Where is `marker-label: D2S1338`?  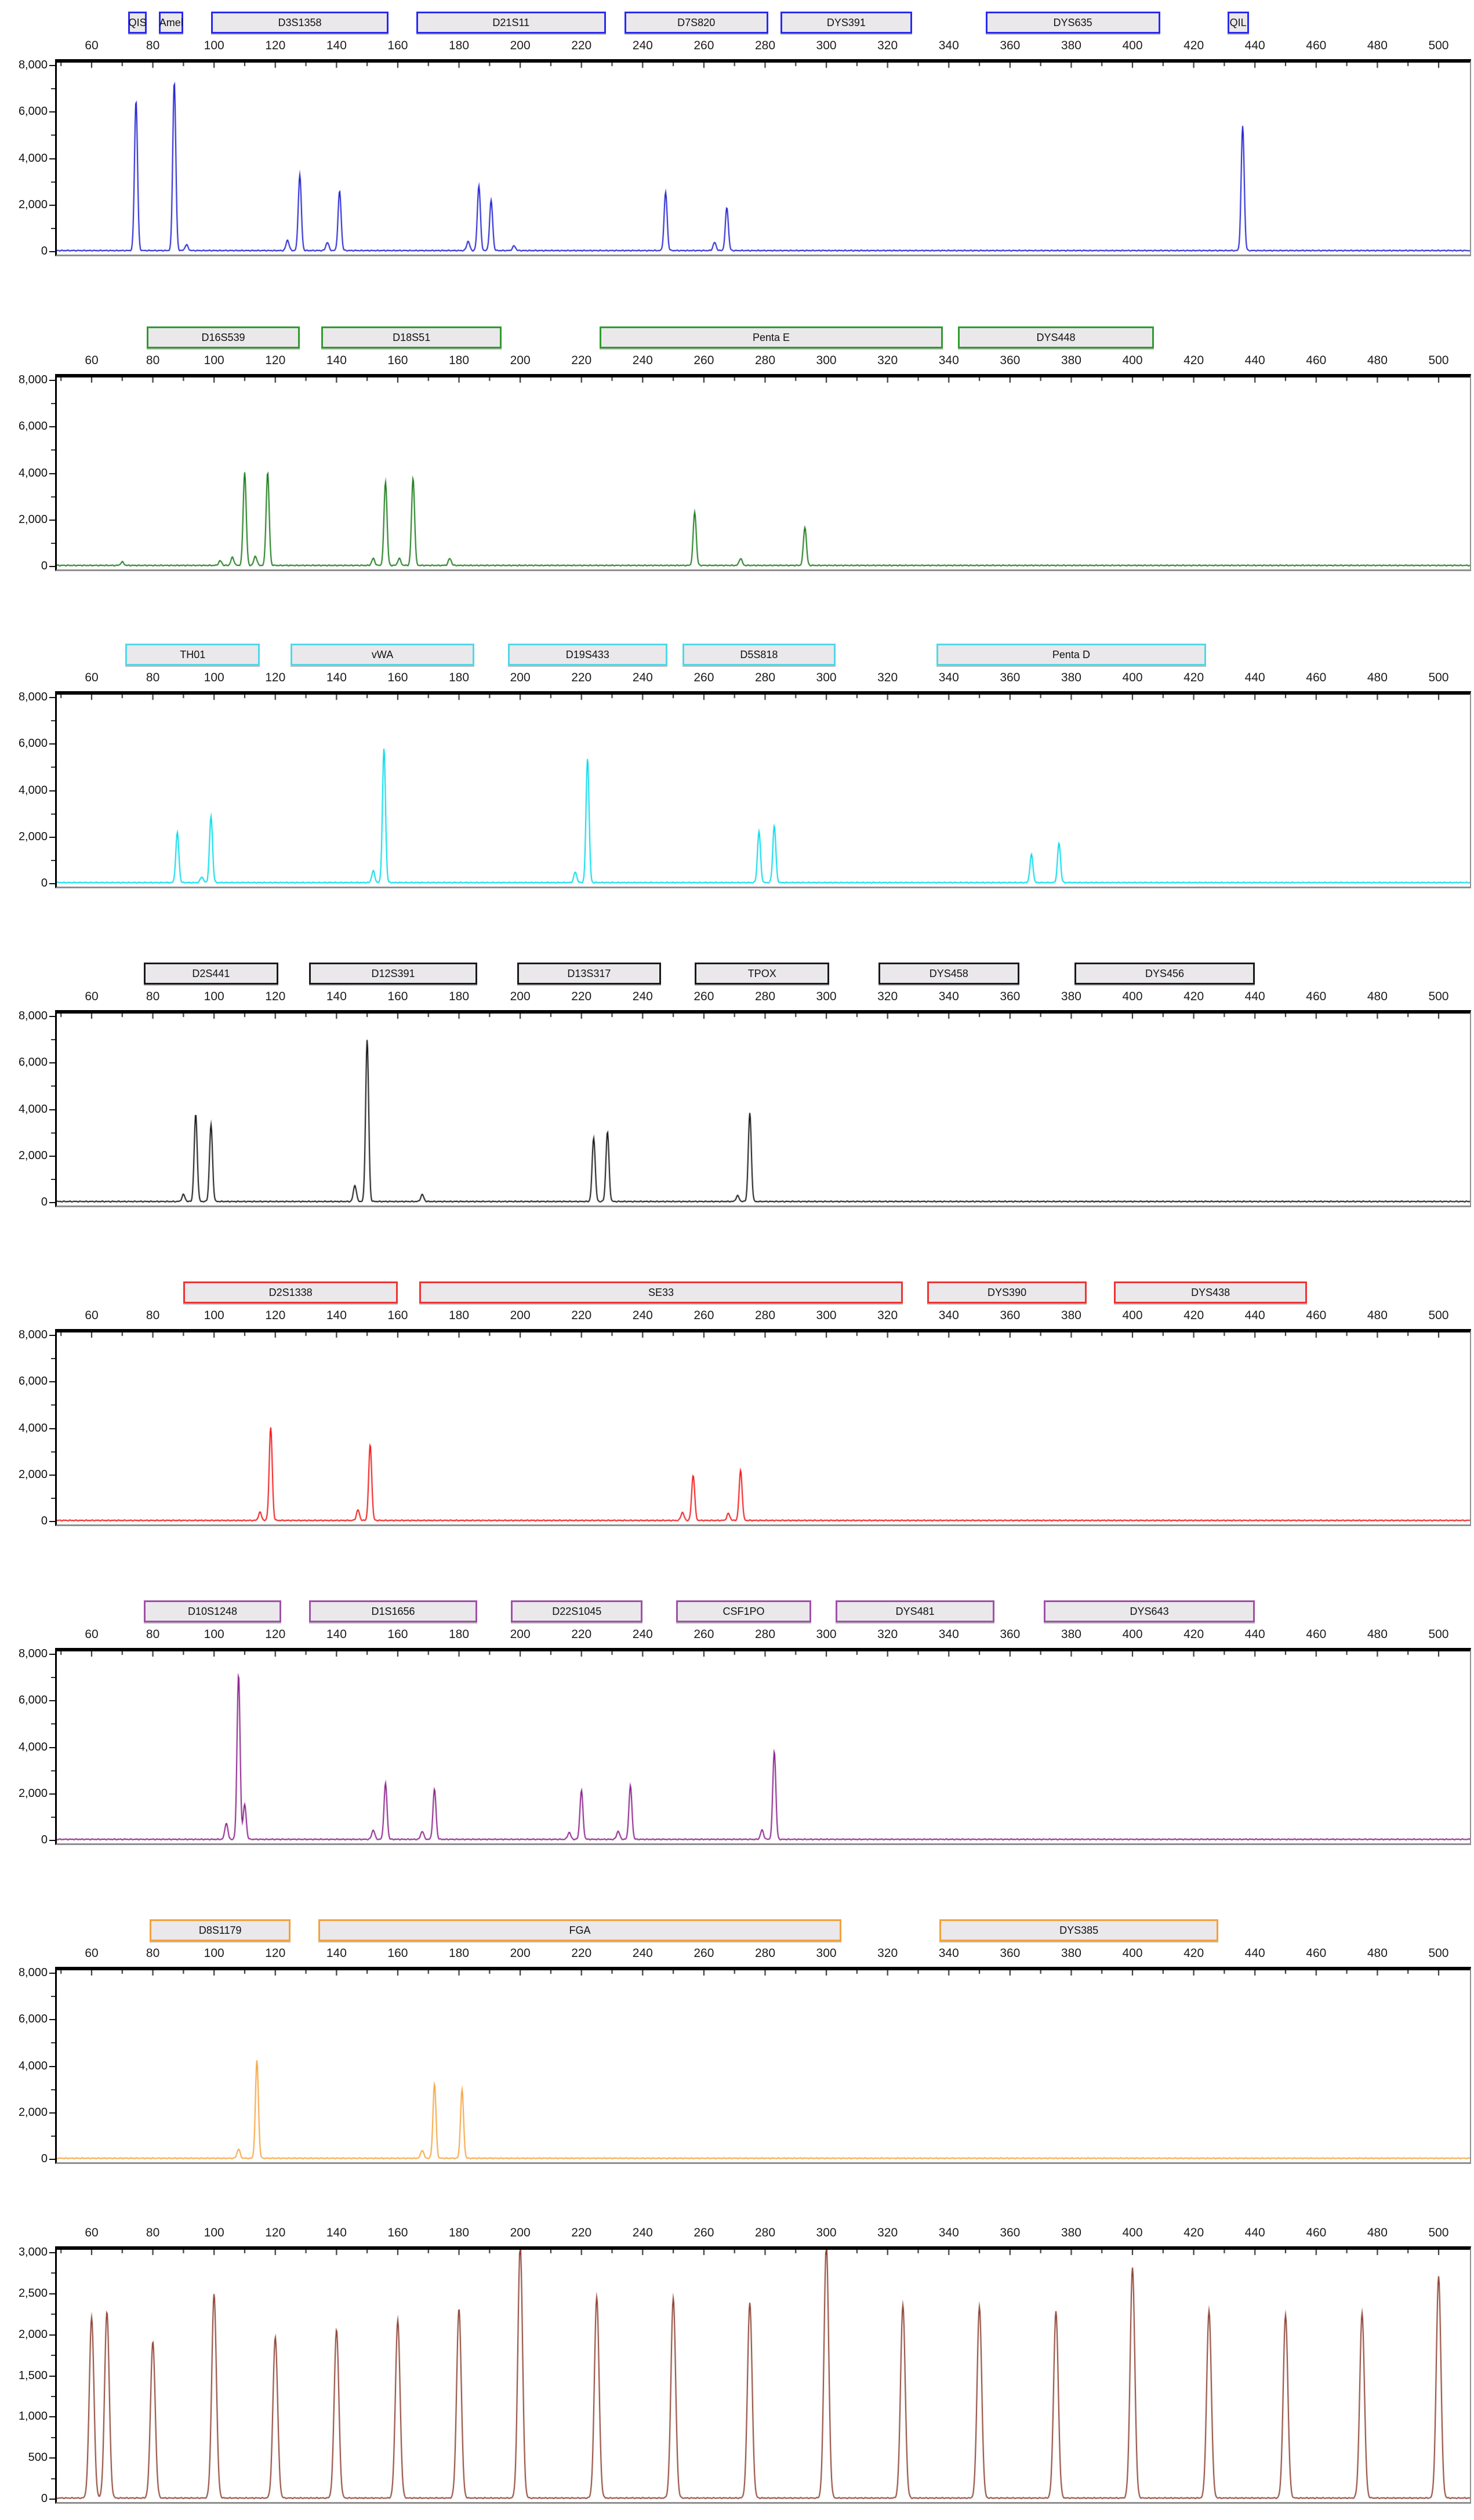 marker-label: D2S1338 is located at coordinates (290, 1293).